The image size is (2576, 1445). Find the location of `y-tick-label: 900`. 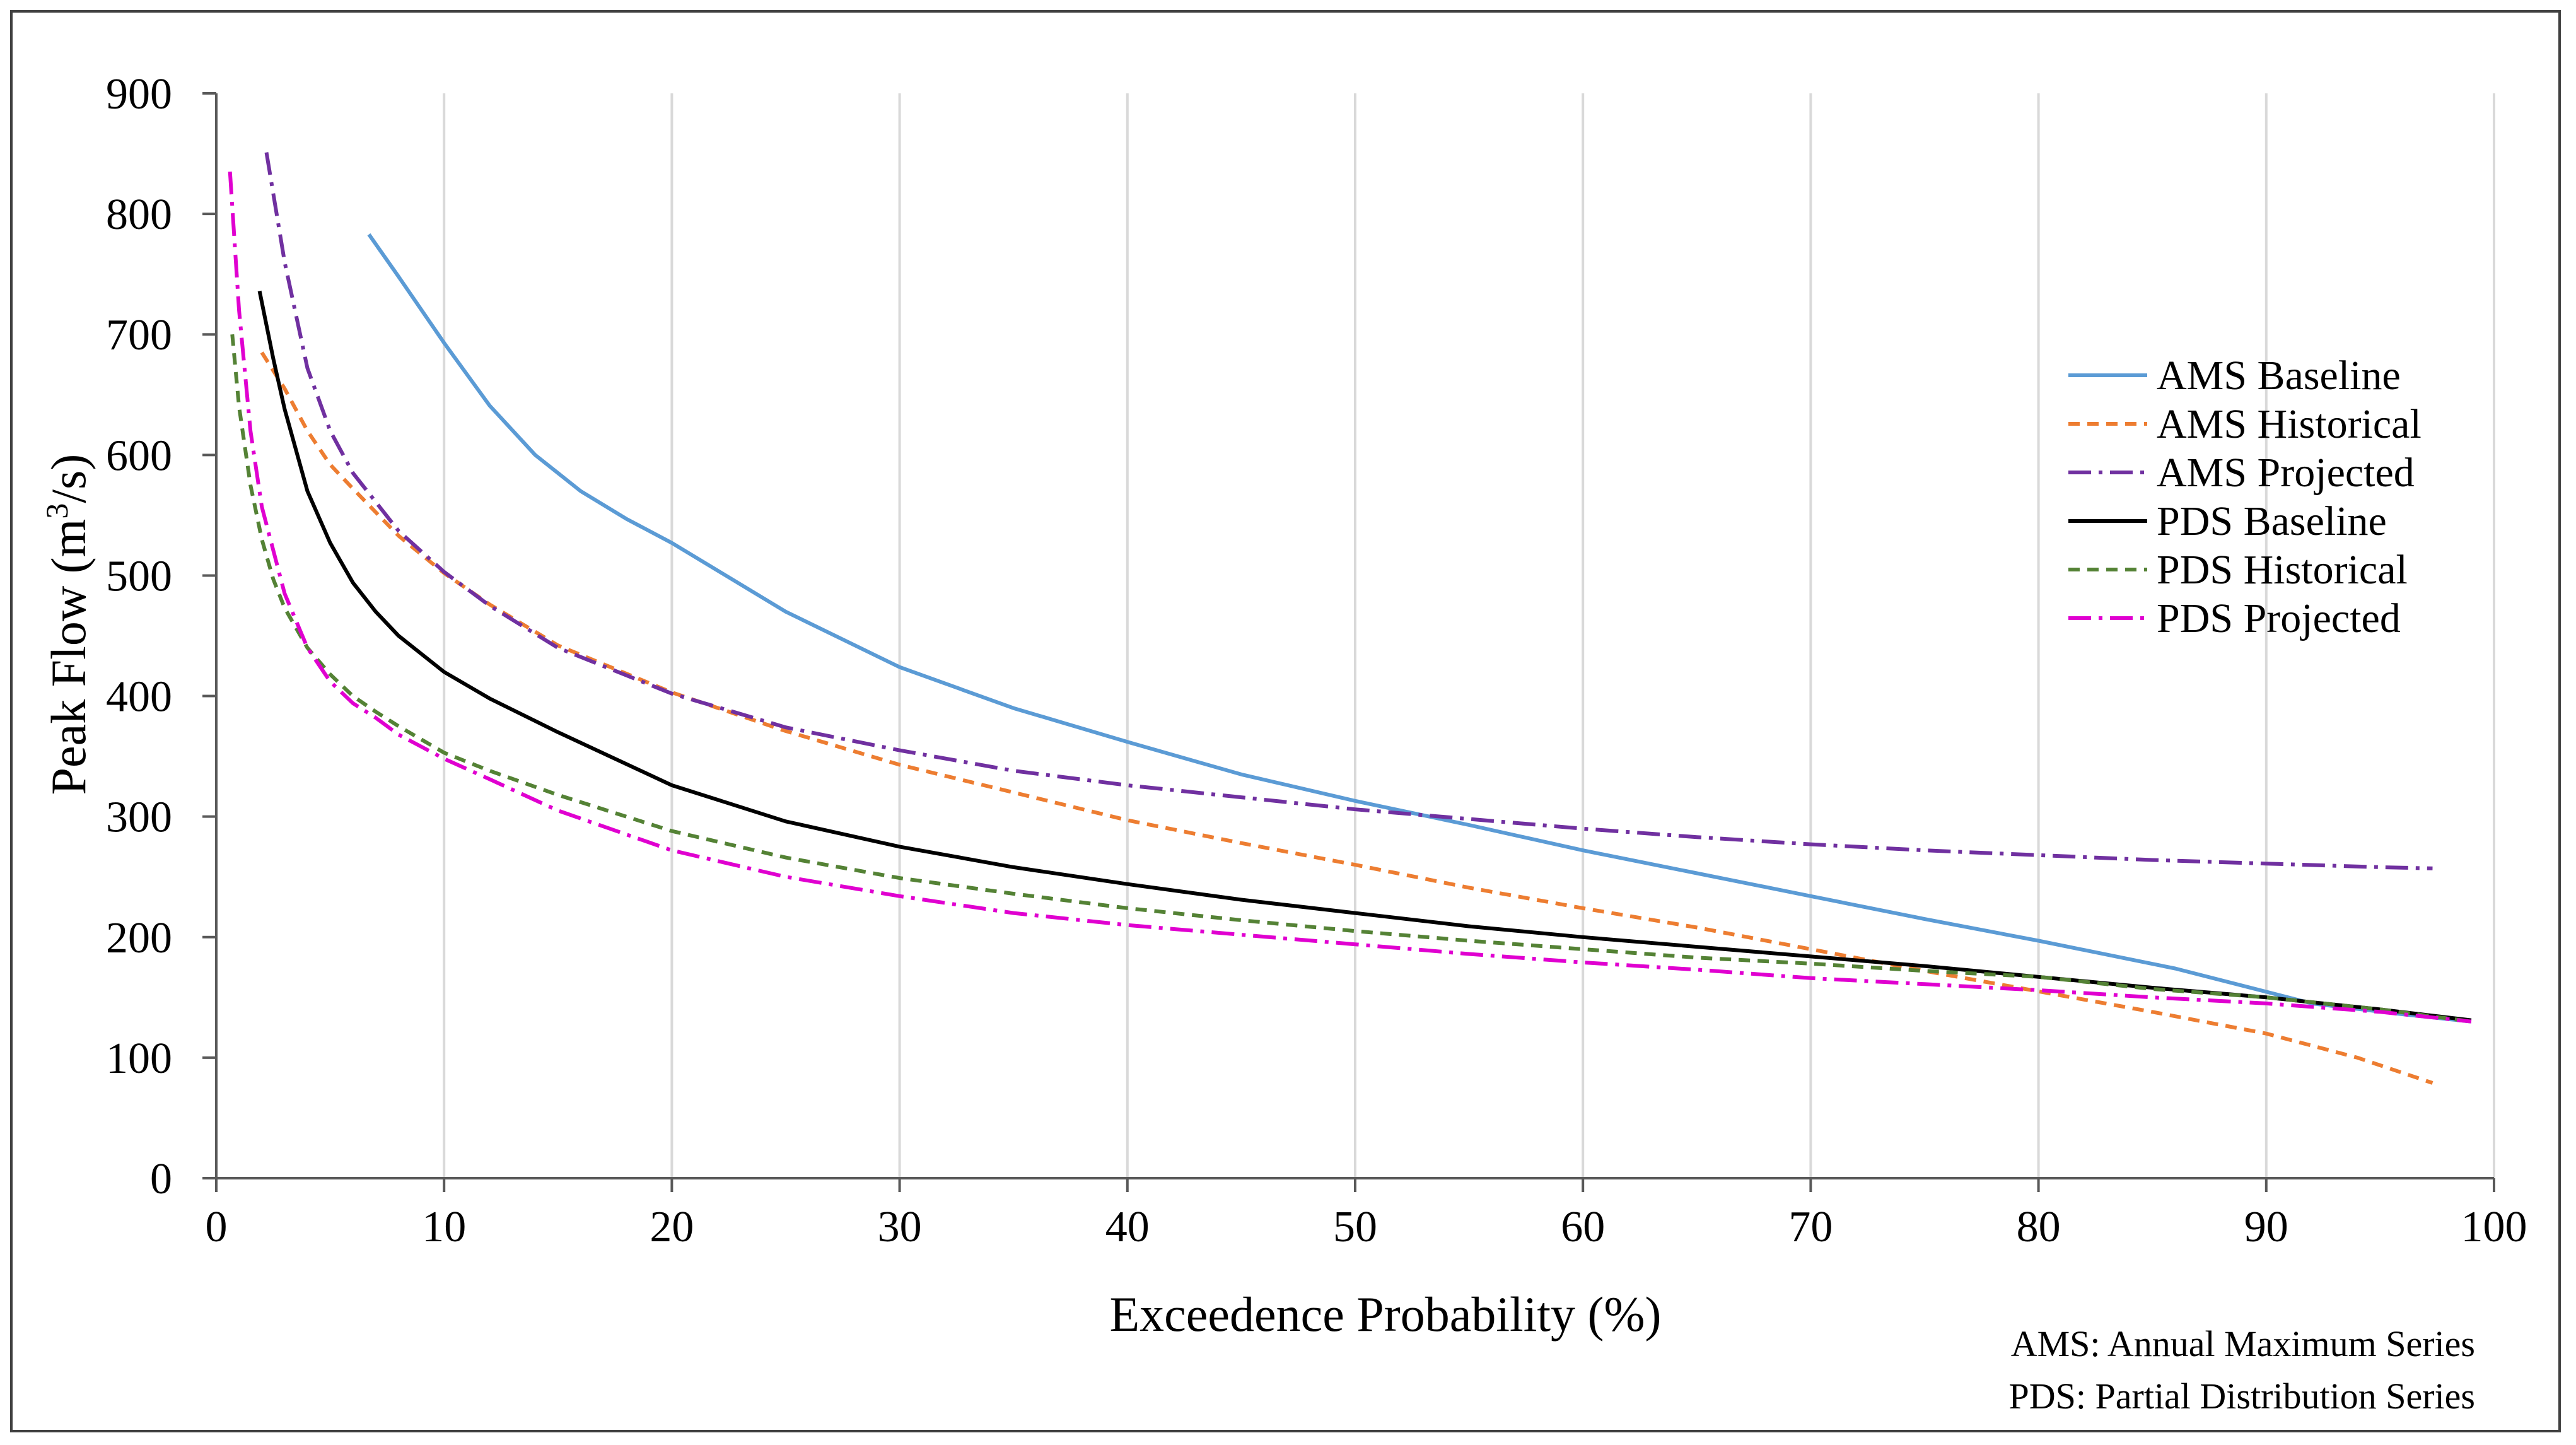

y-tick-label: 900 is located at coordinates (139, 95).